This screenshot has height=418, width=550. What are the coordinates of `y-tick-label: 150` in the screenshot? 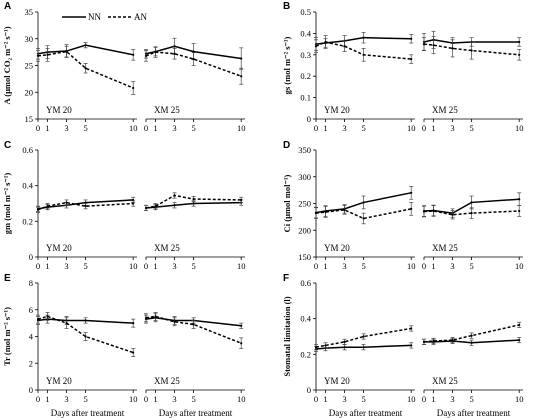 It's located at (304, 257).